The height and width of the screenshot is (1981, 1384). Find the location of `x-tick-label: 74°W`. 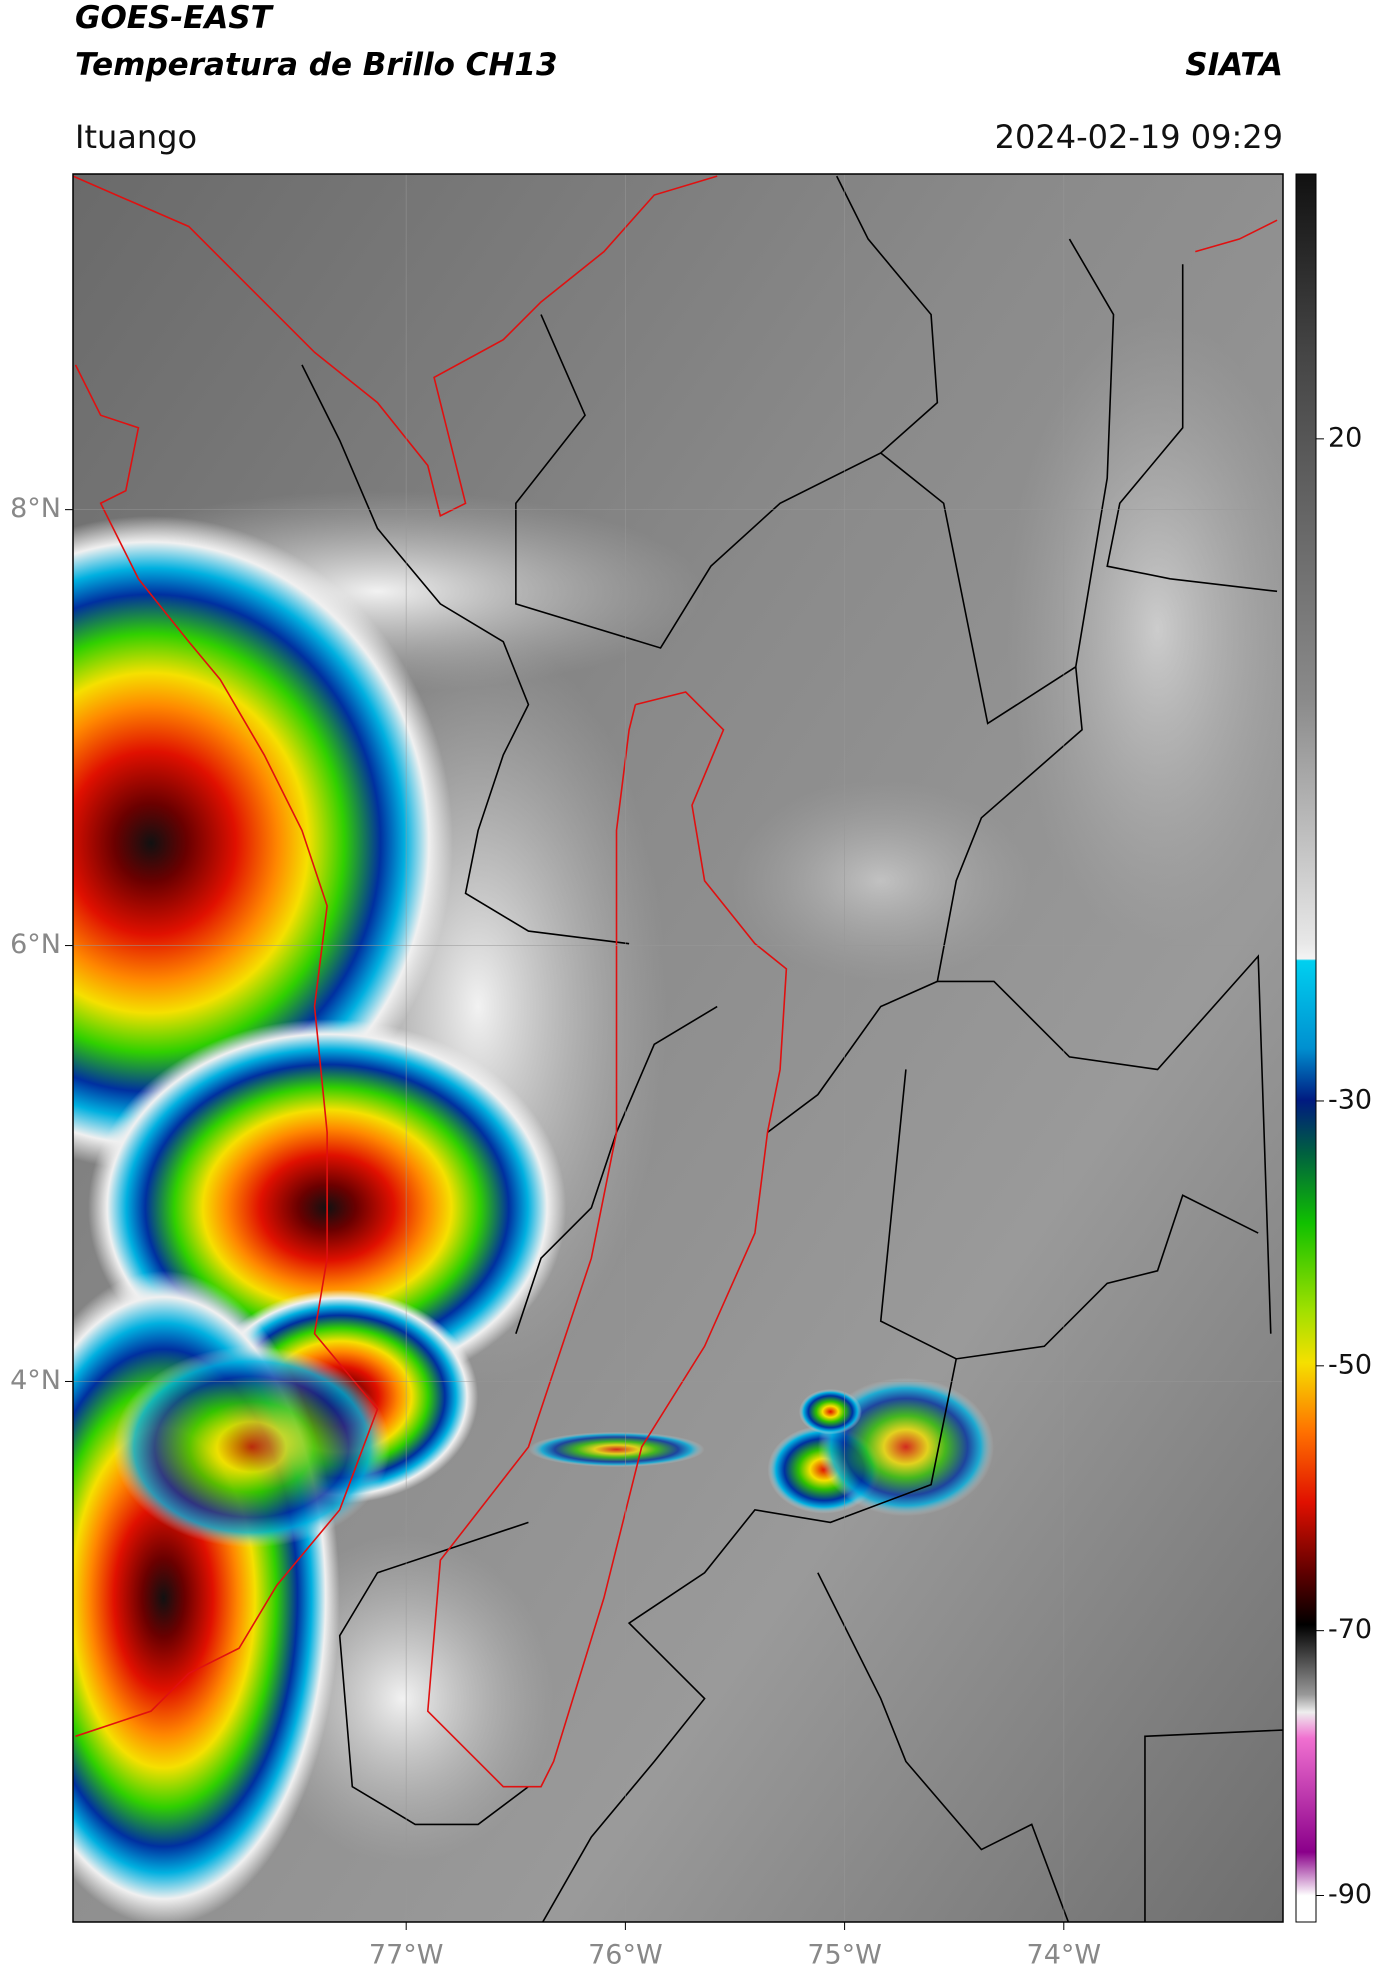

x-tick-label: 74°W is located at coordinates (1064, 1955).